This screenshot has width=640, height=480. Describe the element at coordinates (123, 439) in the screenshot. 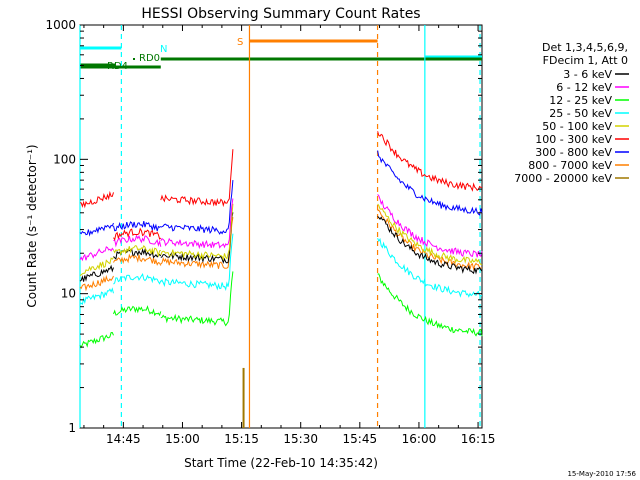

I see `x-tick-label: 14:45` at that location.